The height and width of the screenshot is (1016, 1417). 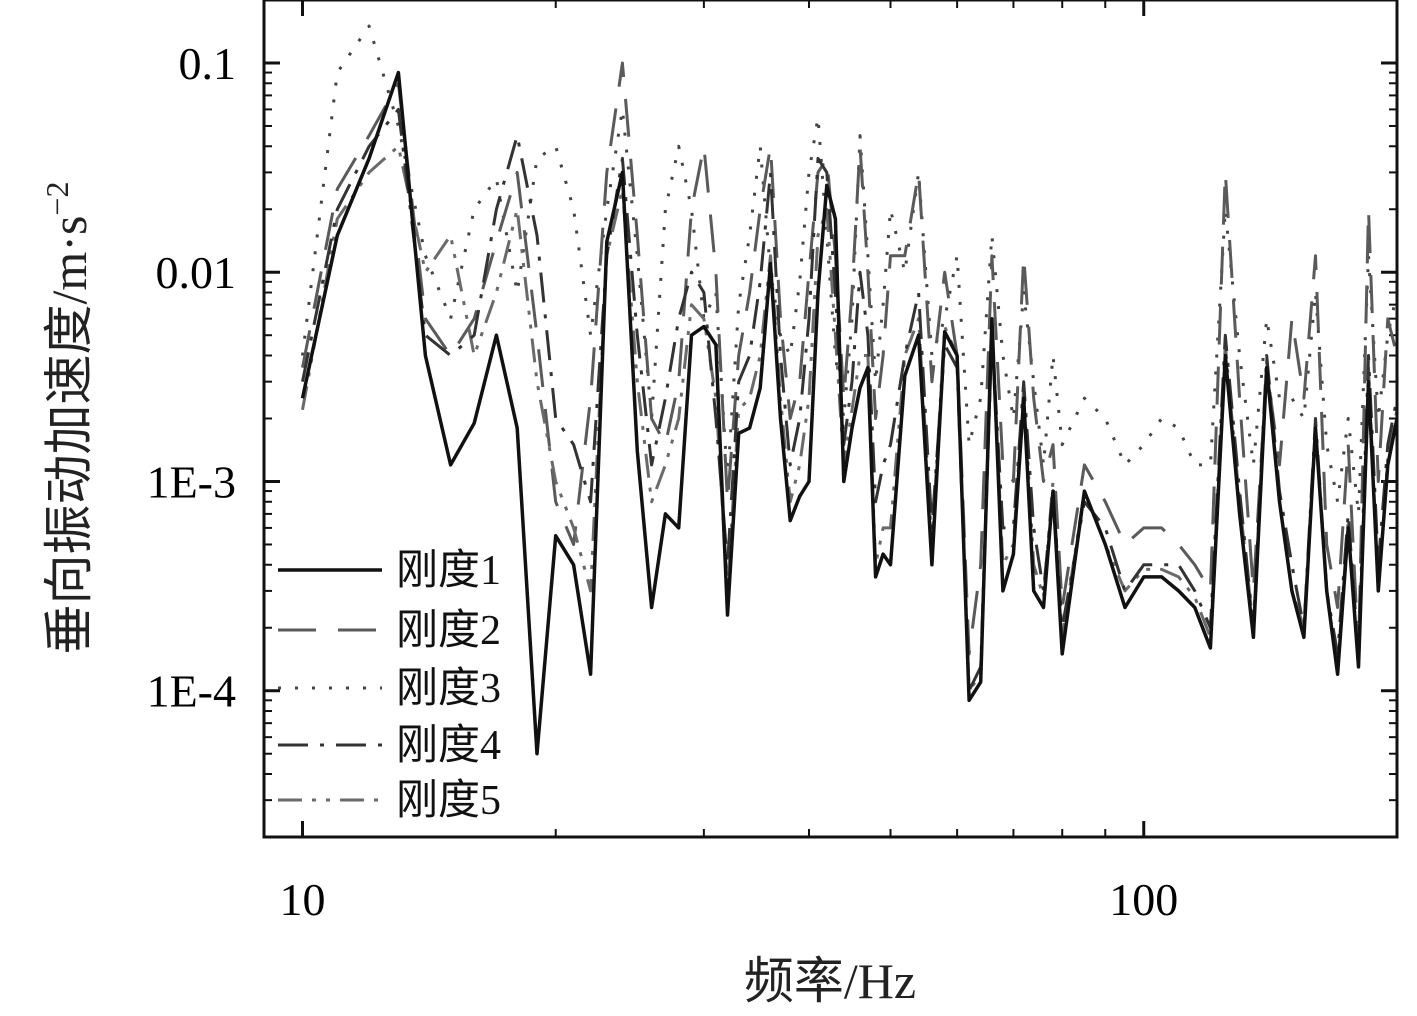 What do you see at coordinates (448, 631) in the screenshot?
I see `legend-label-2: 刚度2` at bounding box center [448, 631].